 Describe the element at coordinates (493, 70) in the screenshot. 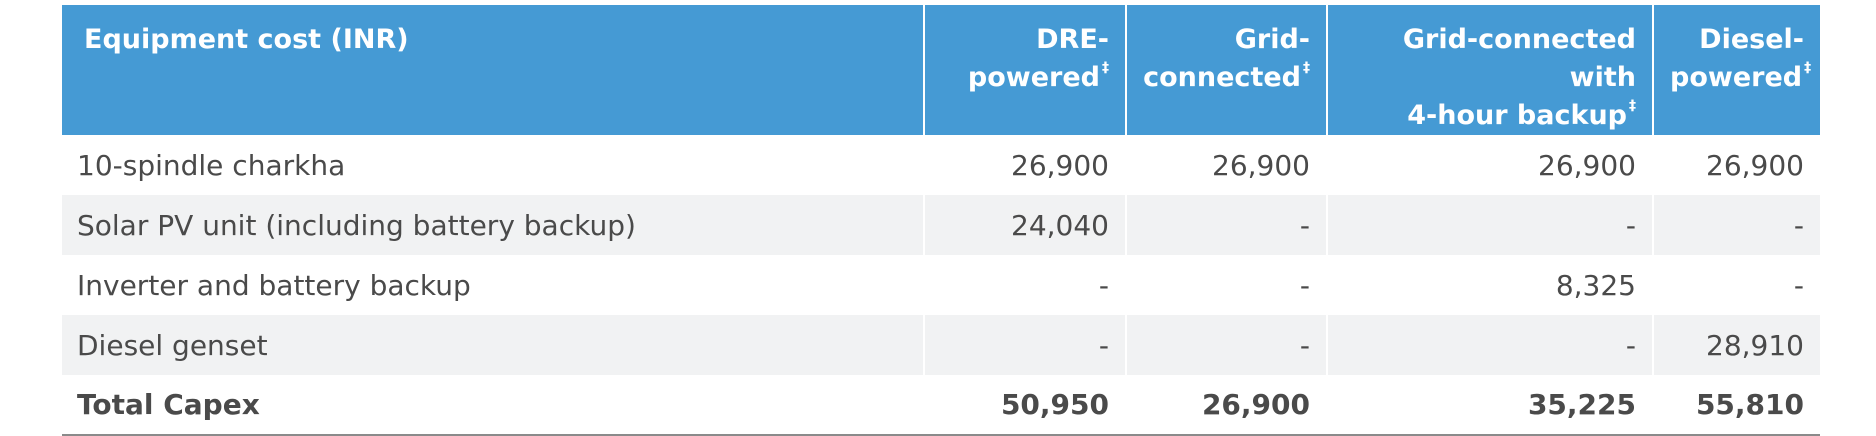

I see `header-equipment-cost: Equipment cost (INR)` at that location.